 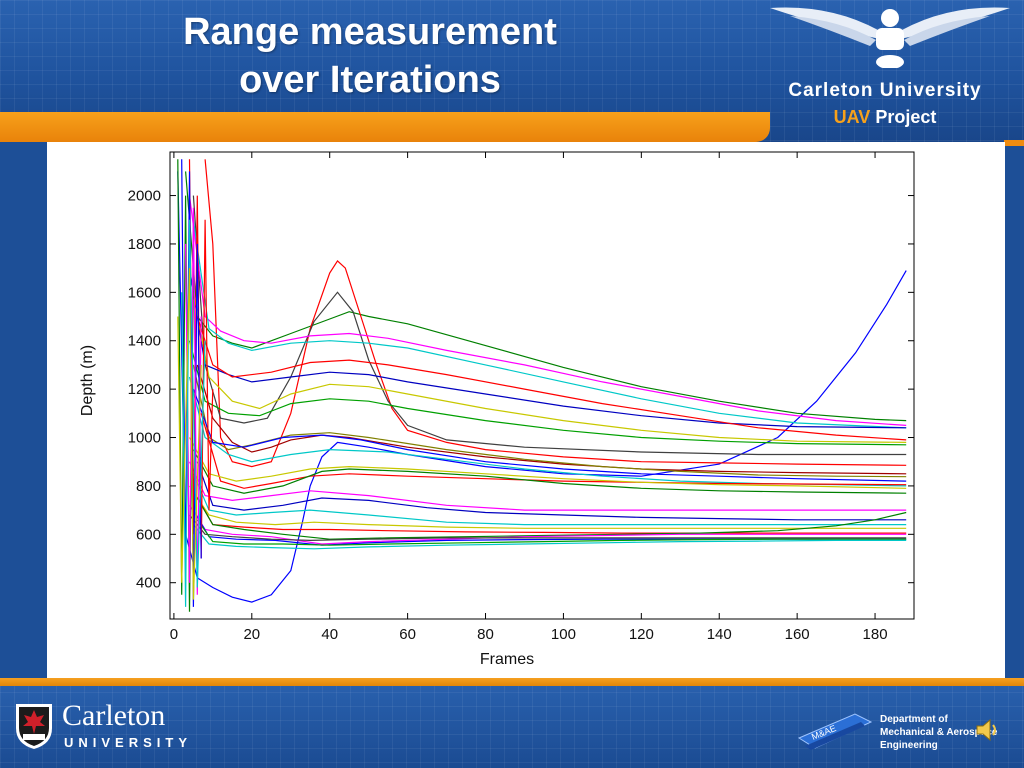 I want to click on footer-university-word: UNIVERSITY, so click(x=128, y=742).